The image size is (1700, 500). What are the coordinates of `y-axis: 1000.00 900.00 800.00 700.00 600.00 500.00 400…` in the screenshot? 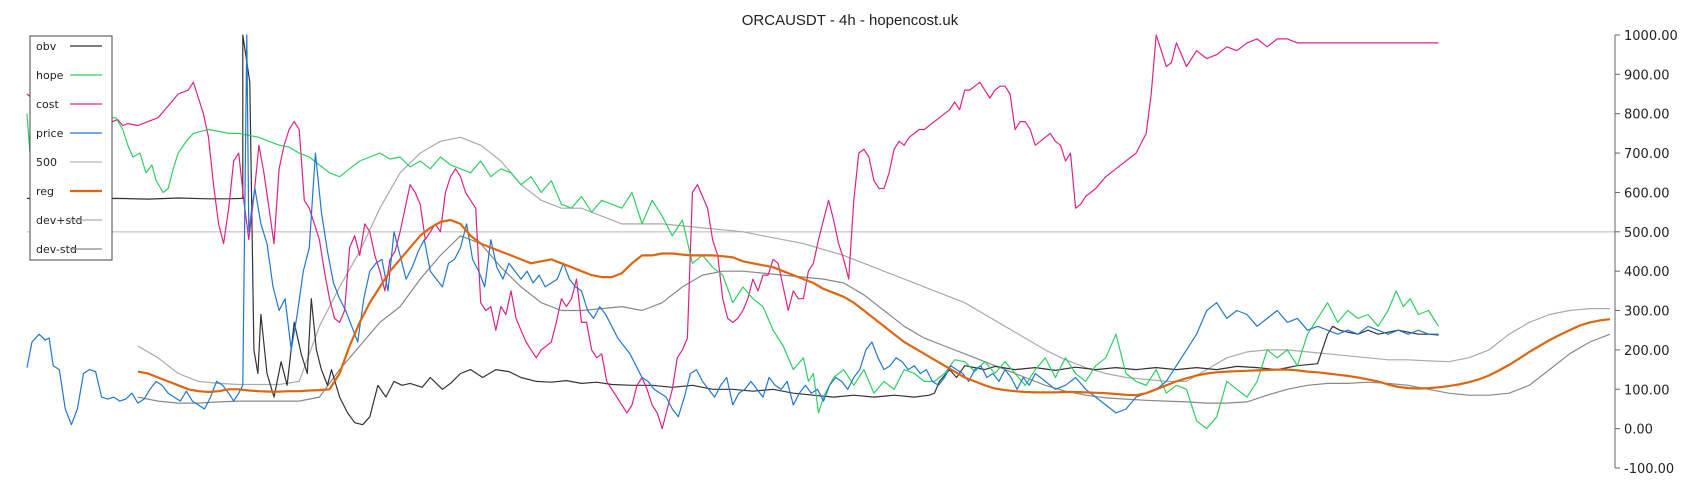 It's located at (1646, 253).